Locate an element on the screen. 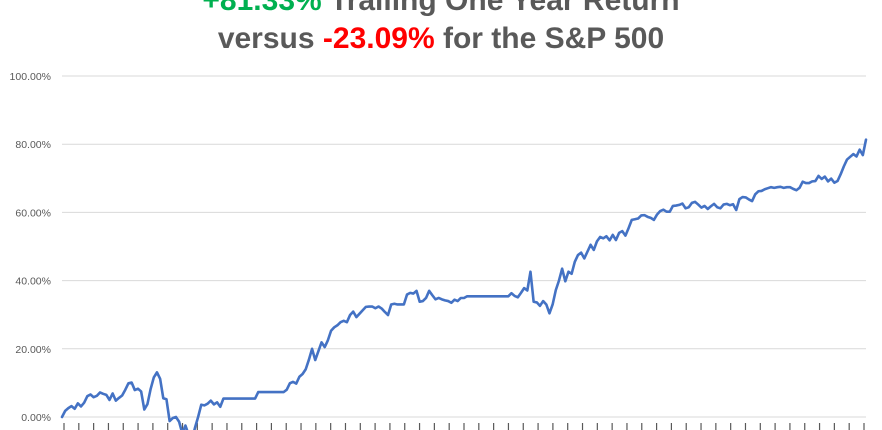  portfolio-return-value: +81.33% is located at coordinates (262, 8).